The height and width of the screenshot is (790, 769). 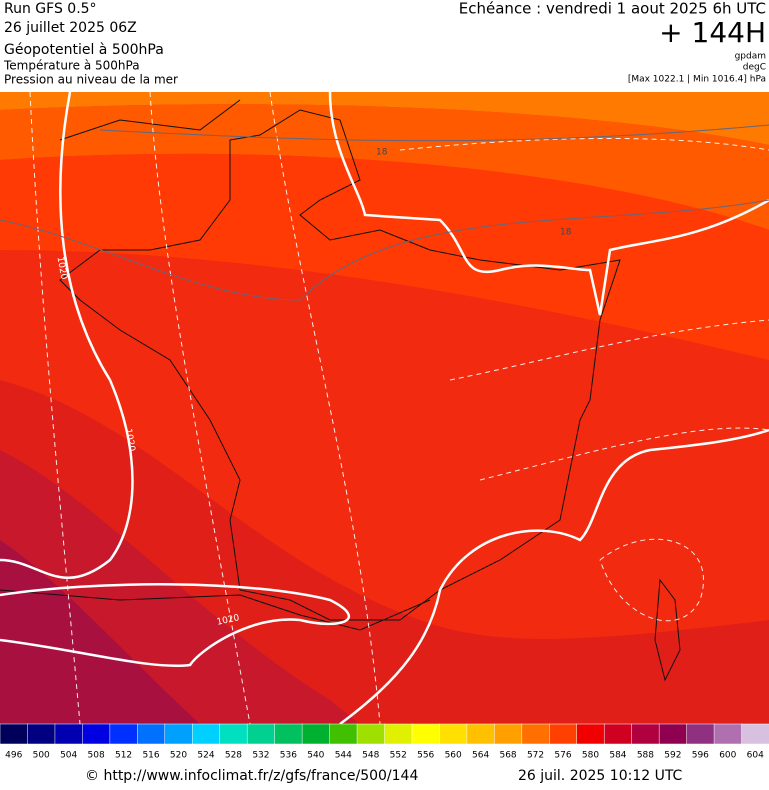 What do you see at coordinates (178, 756) in the screenshot?
I see `colorbar-label: 520` at bounding box center [178, 756].